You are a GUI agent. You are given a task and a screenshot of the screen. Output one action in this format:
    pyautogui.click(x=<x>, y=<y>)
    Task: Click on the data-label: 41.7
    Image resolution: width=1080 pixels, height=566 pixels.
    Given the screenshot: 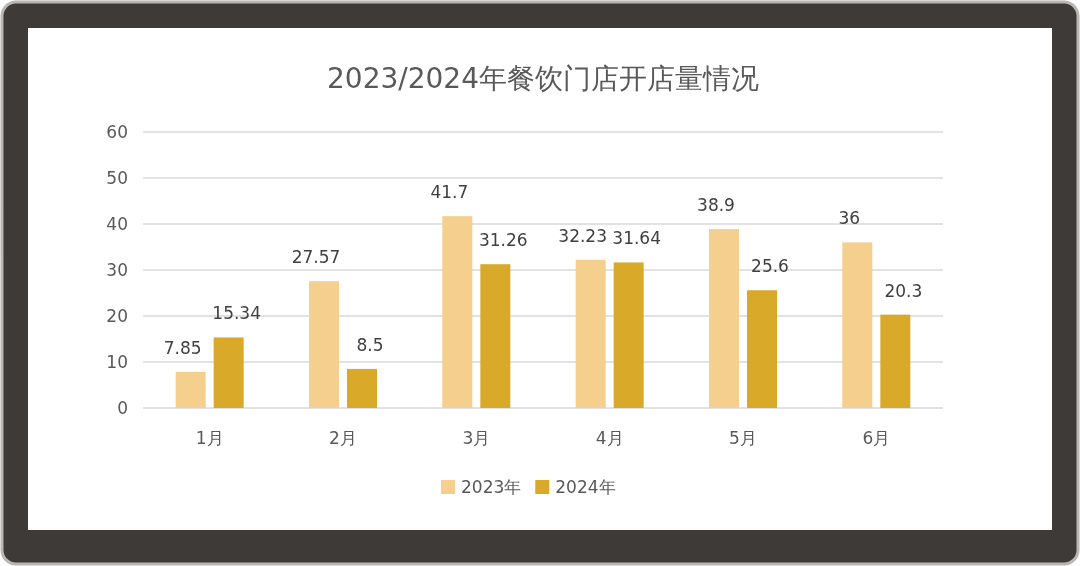 What is the action you would take?
    pyautogui.click(x=449, y=192)
    